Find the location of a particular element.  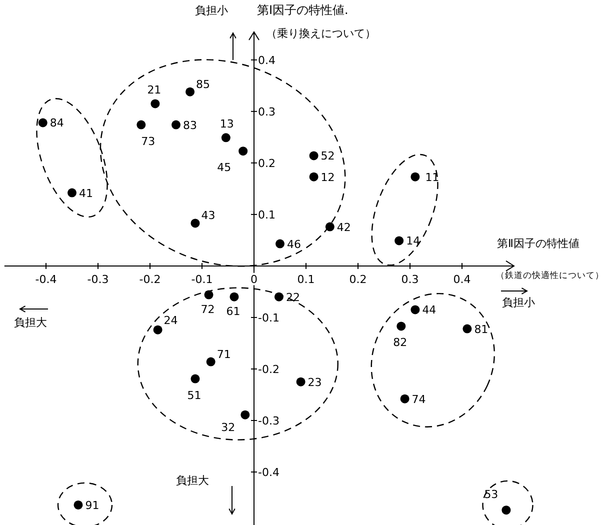

y-tick-label: -0.2 is located at coordinates (269, 369).